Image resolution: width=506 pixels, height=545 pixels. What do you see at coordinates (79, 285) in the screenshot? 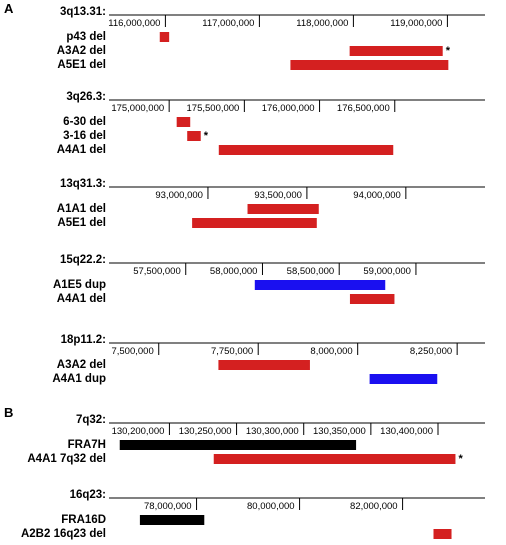
I see `feature-label-a1e5-dup: A1E5 dup` at bounding box center [79, 285].